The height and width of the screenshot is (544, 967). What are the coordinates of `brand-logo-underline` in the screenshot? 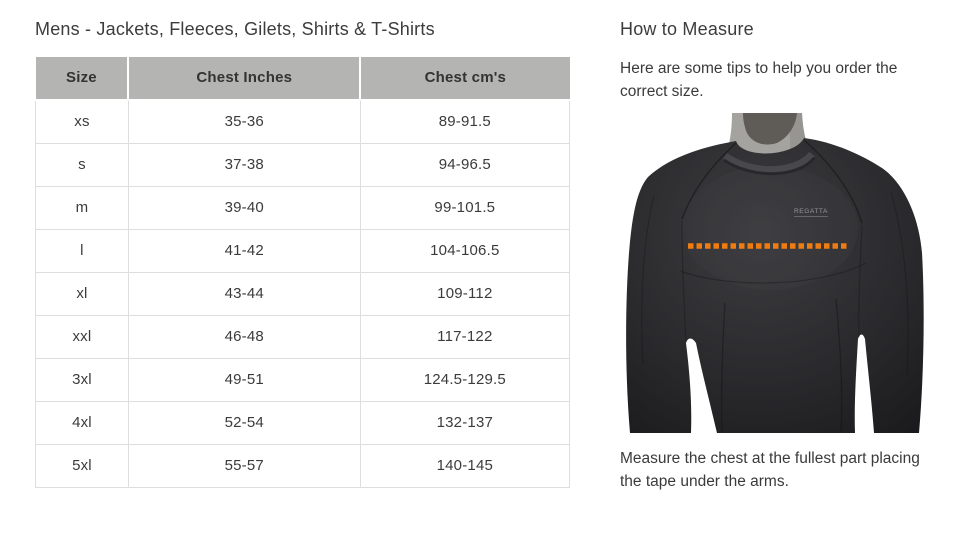 It's located at (811, 216).